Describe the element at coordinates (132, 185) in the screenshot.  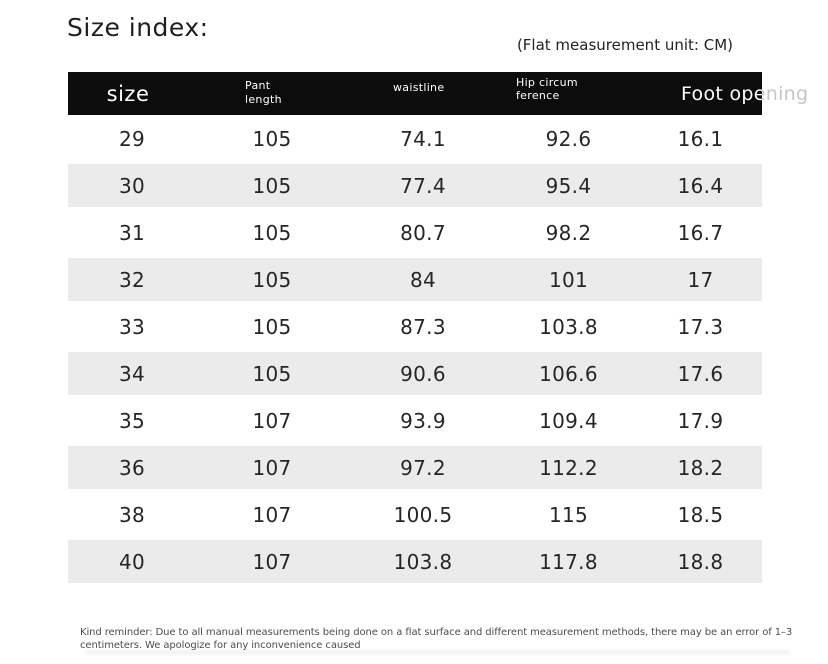
I see `table-cell: 30` at that location.